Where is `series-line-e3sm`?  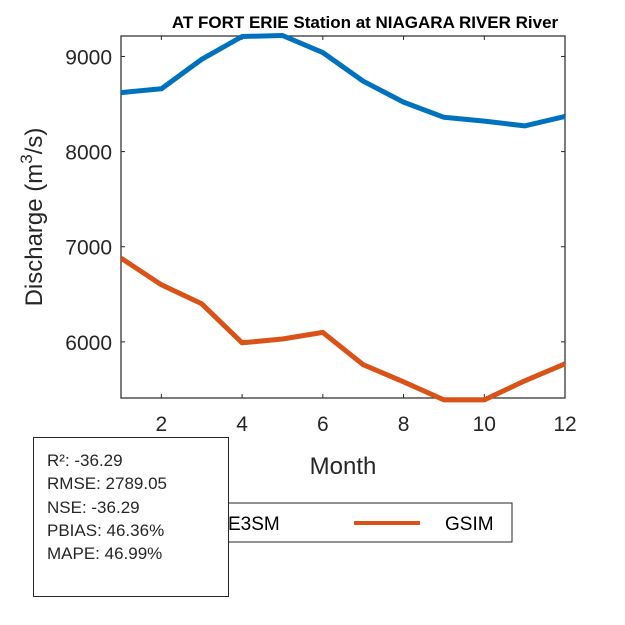 series-line-e3sm is located at coordinates (343, 81).